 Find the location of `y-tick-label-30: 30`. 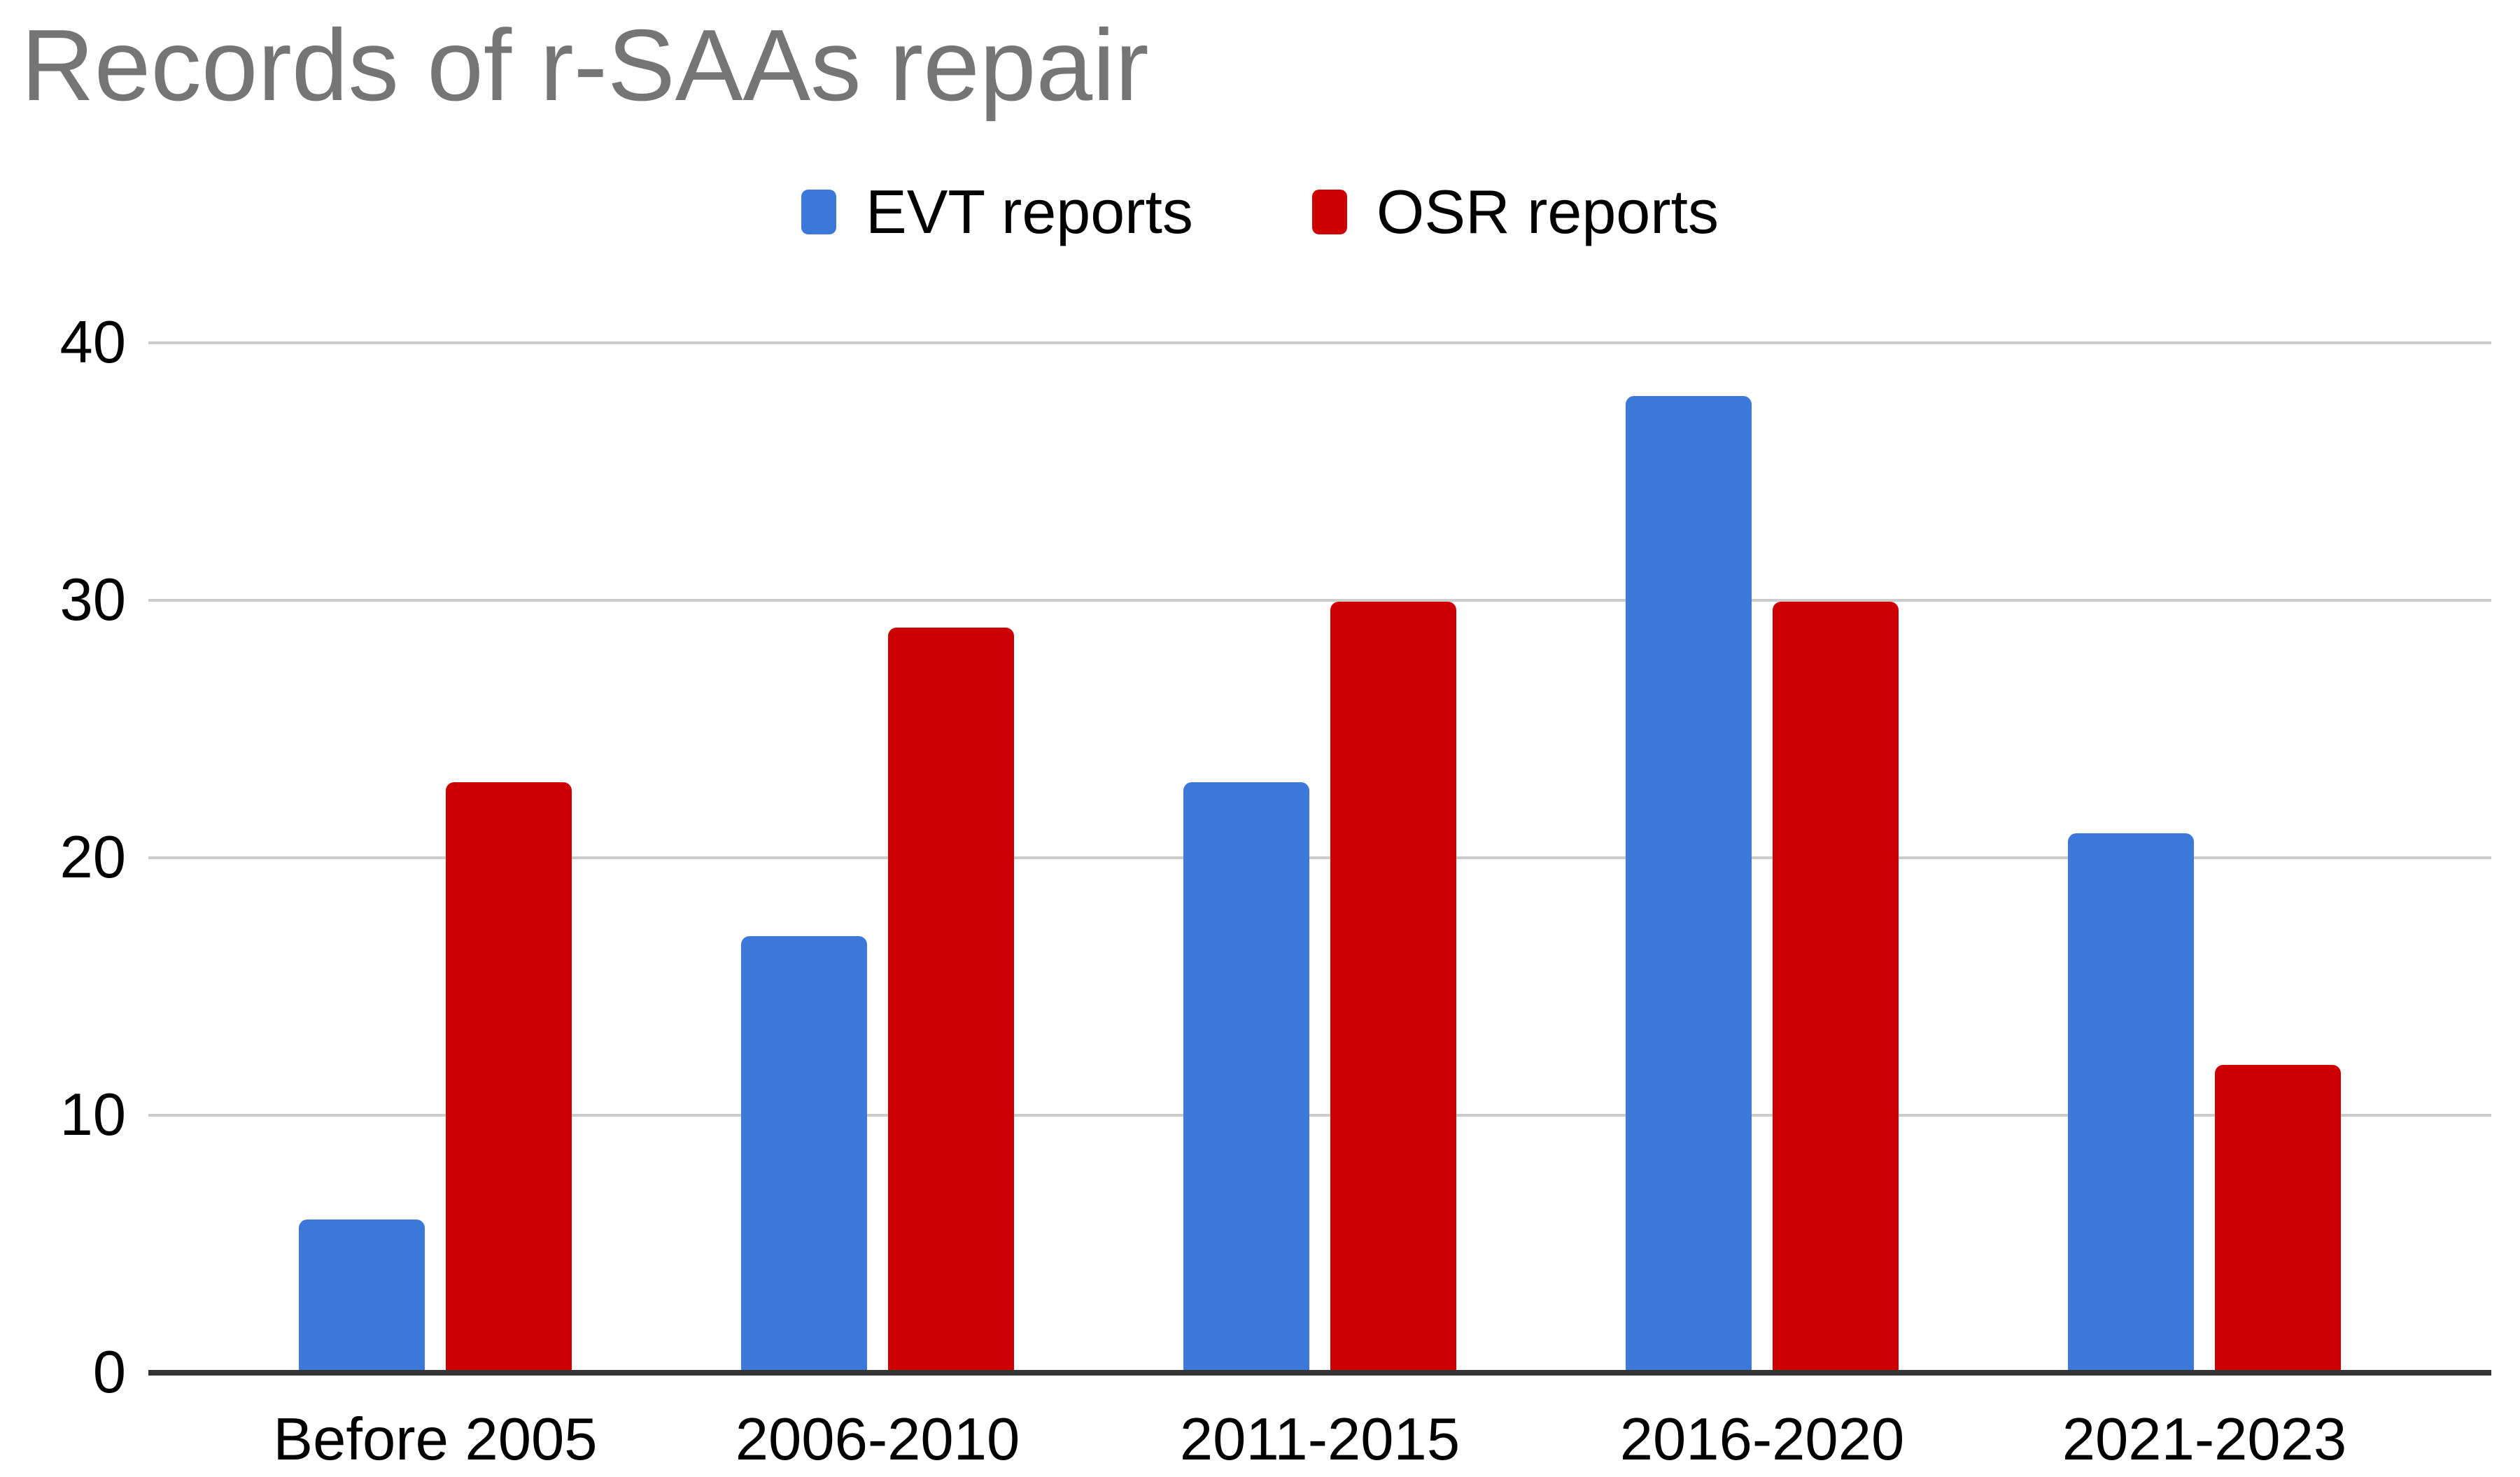

y-tick-label-30: 30 is located at coordinates (92, 600).